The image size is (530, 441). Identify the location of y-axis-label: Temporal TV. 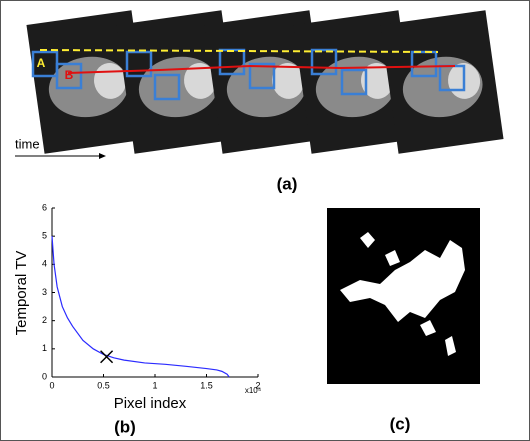
(21, 293).